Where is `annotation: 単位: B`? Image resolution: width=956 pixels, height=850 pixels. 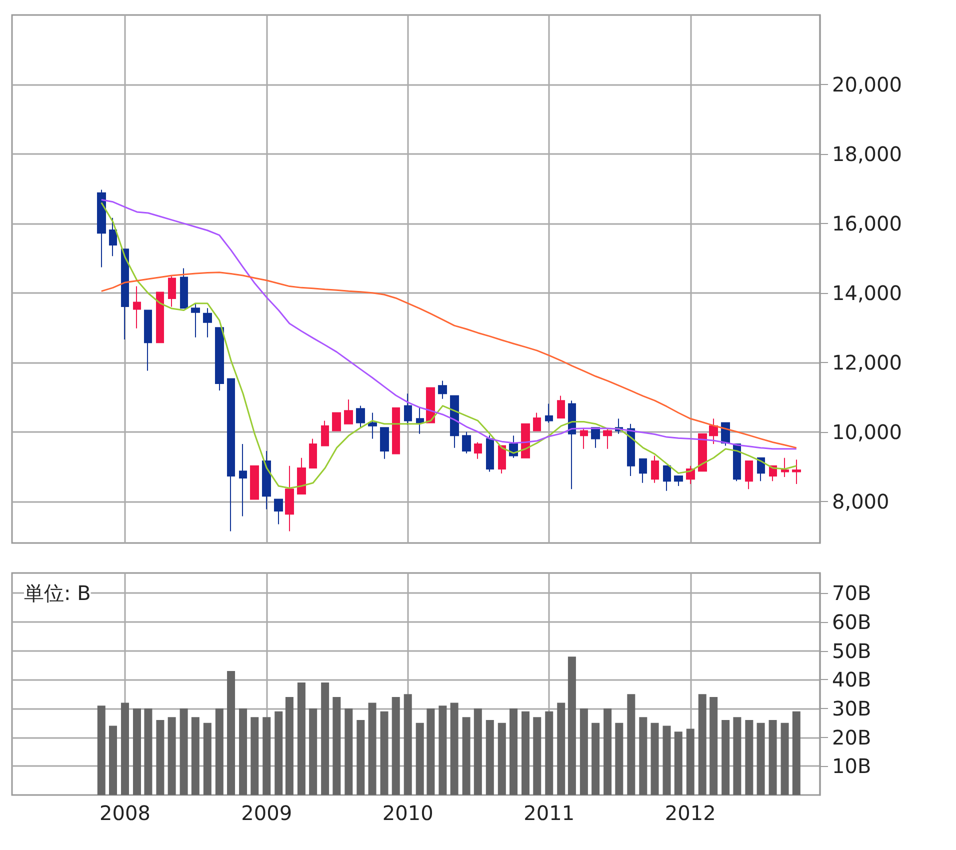 annotation: 単位: B is located at coordinates (57, 593).